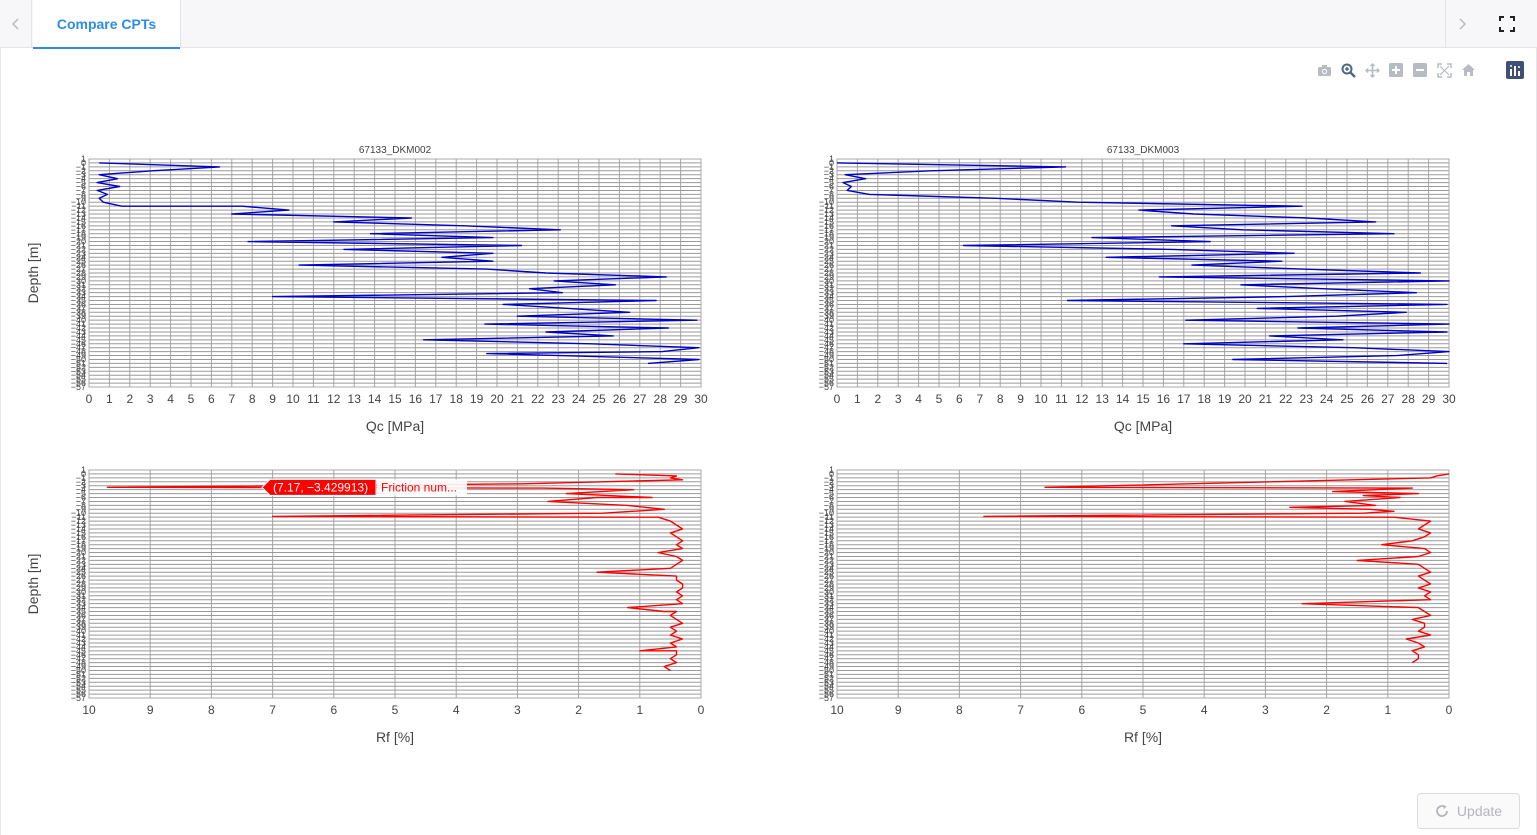 This screenshot has height=835, width=1537. Describe the element at coordinates (826, 639) in the screenshot. I see `y-tick-label: −42` at that location.